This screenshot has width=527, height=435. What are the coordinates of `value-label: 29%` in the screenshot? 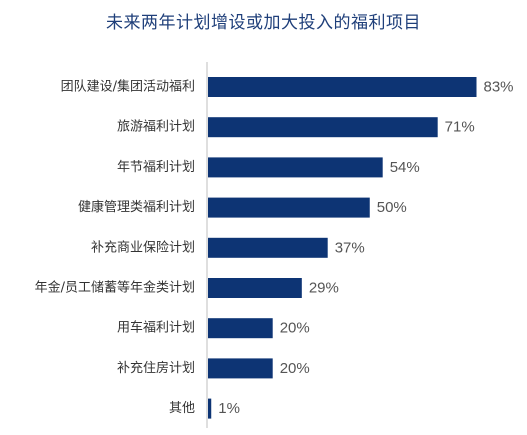 It's located at (324, 288).